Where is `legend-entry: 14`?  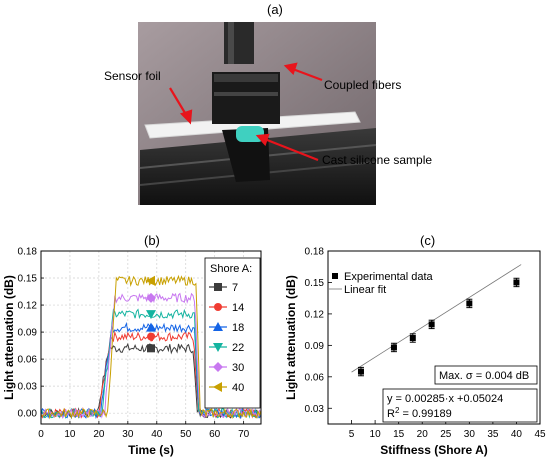
legend-entry: 14 is located at coordinates (238, 308).